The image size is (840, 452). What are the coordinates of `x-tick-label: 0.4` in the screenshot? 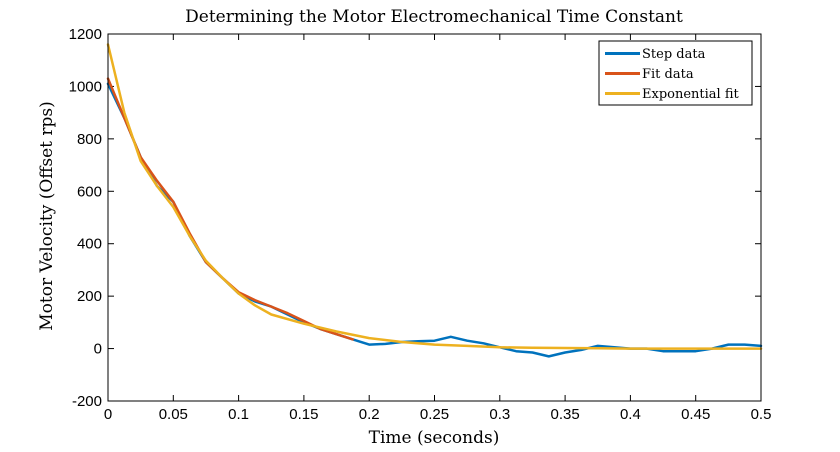 It's located at (630, 414).